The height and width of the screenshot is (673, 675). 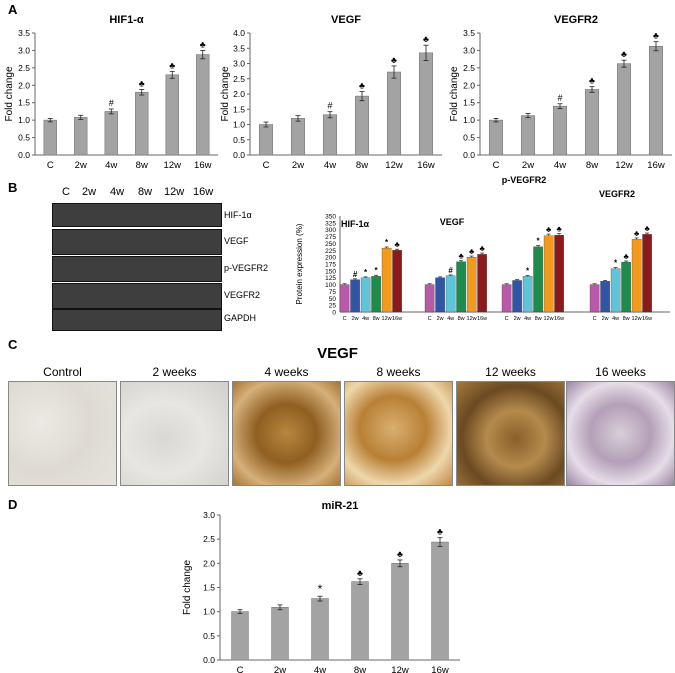 I want to click on y-tick-label: 1.5, so click(x=469, y=103).